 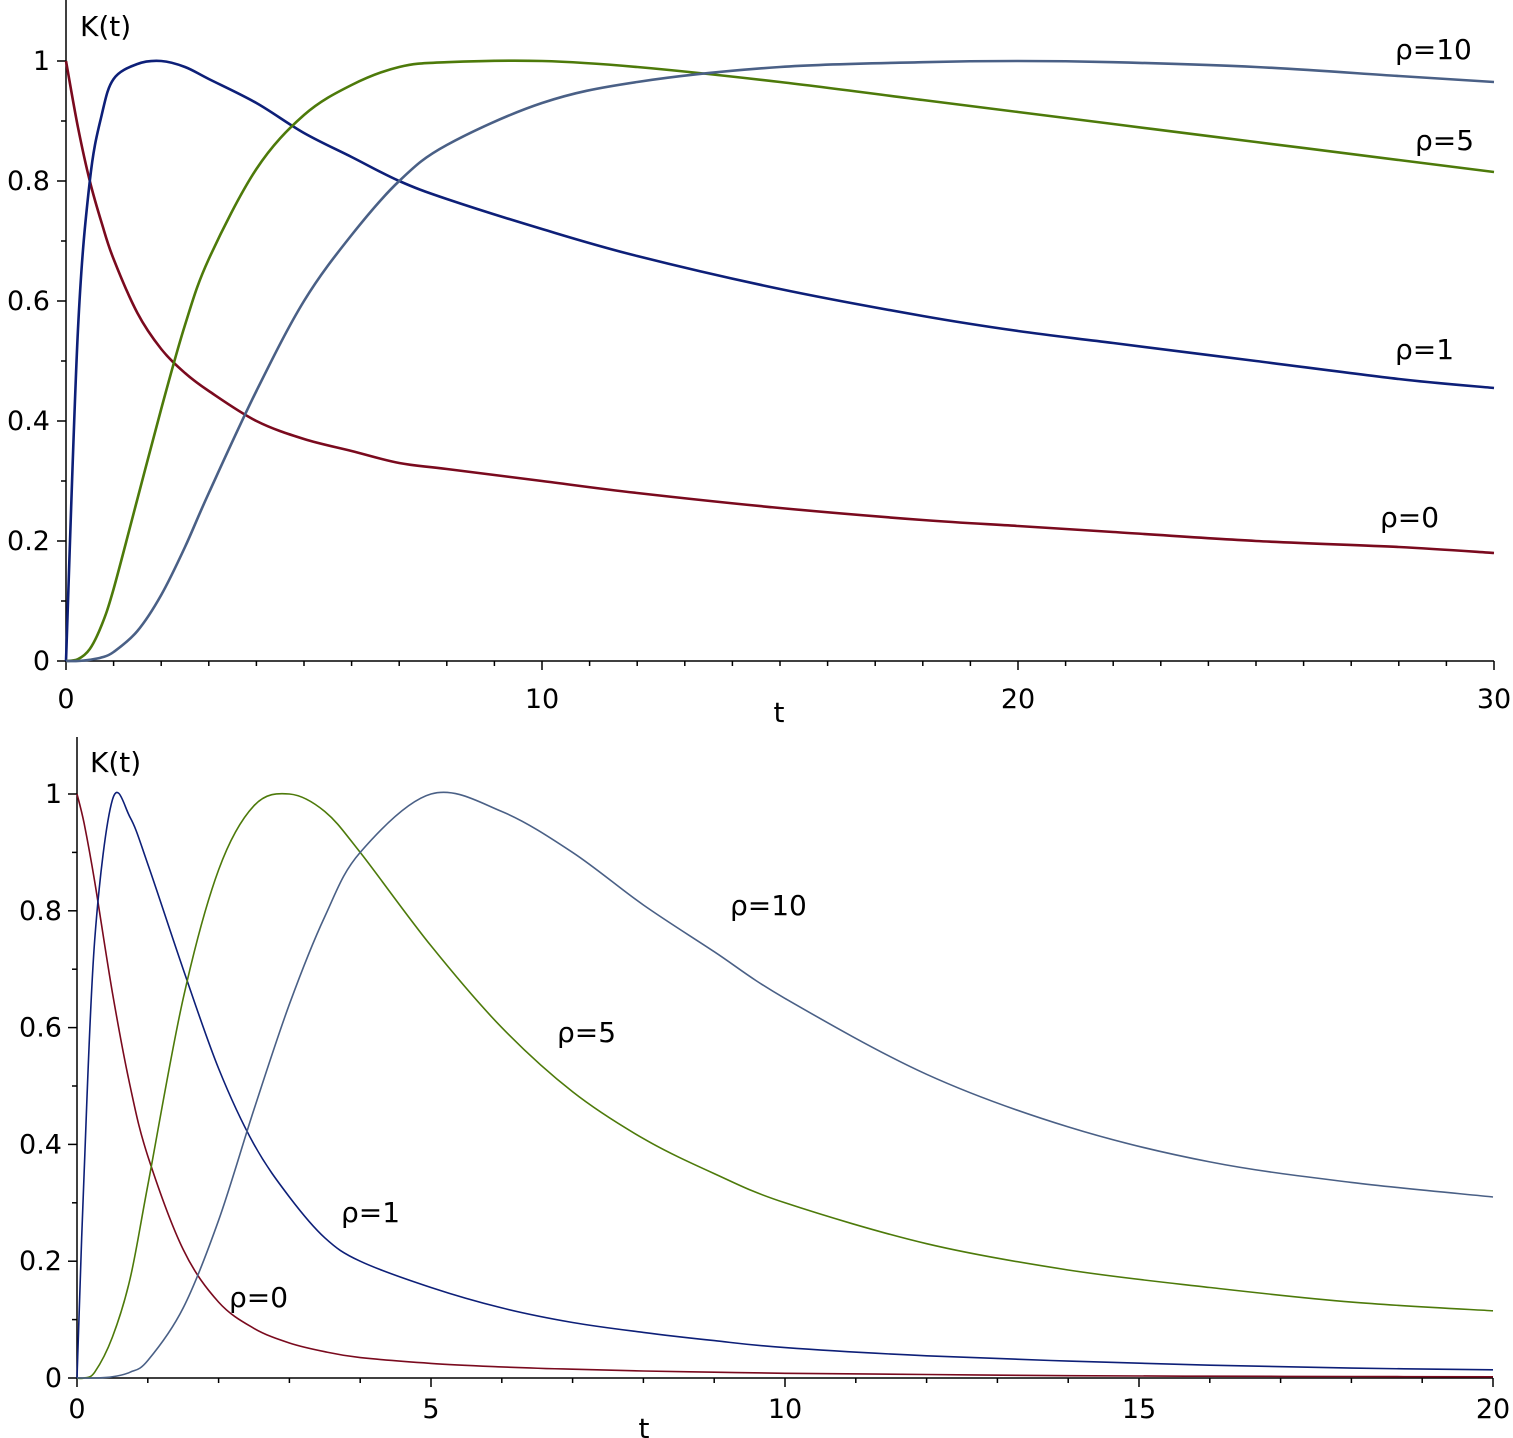 What do you see at coordinates (1494, 699) in the screenshot?
I see `x-tick-label: 30` at bounding box center [1494, 699].